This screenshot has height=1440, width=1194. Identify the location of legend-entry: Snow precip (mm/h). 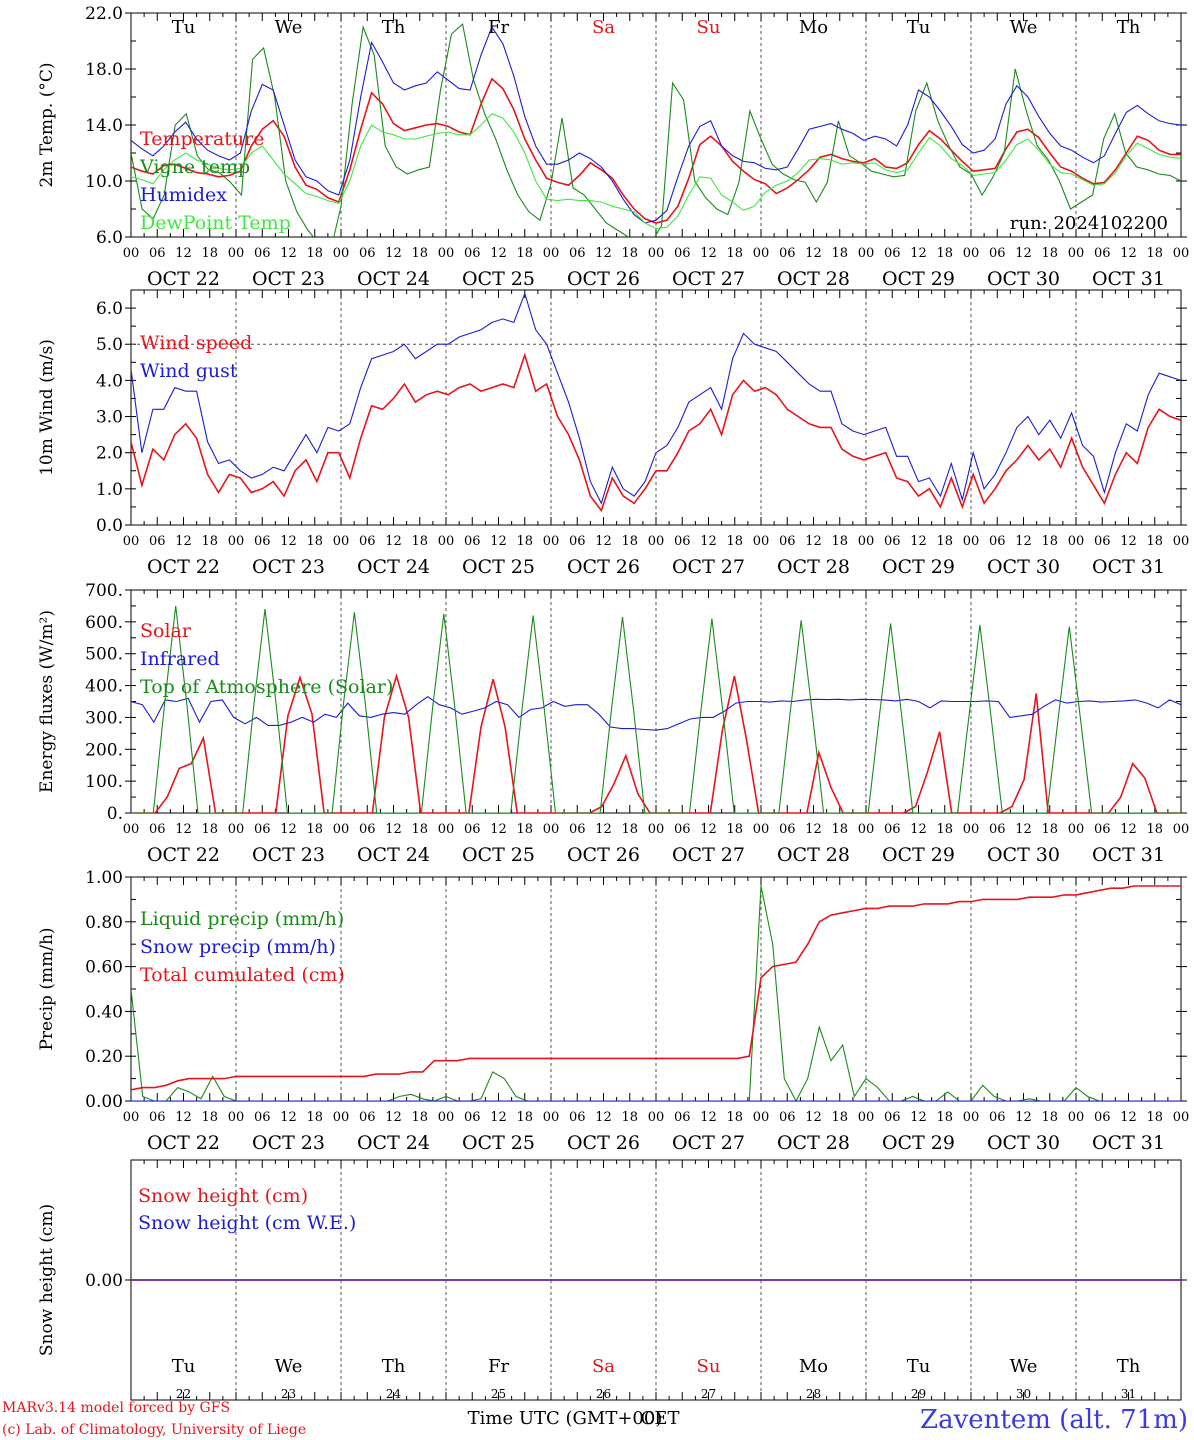
(238, 947).